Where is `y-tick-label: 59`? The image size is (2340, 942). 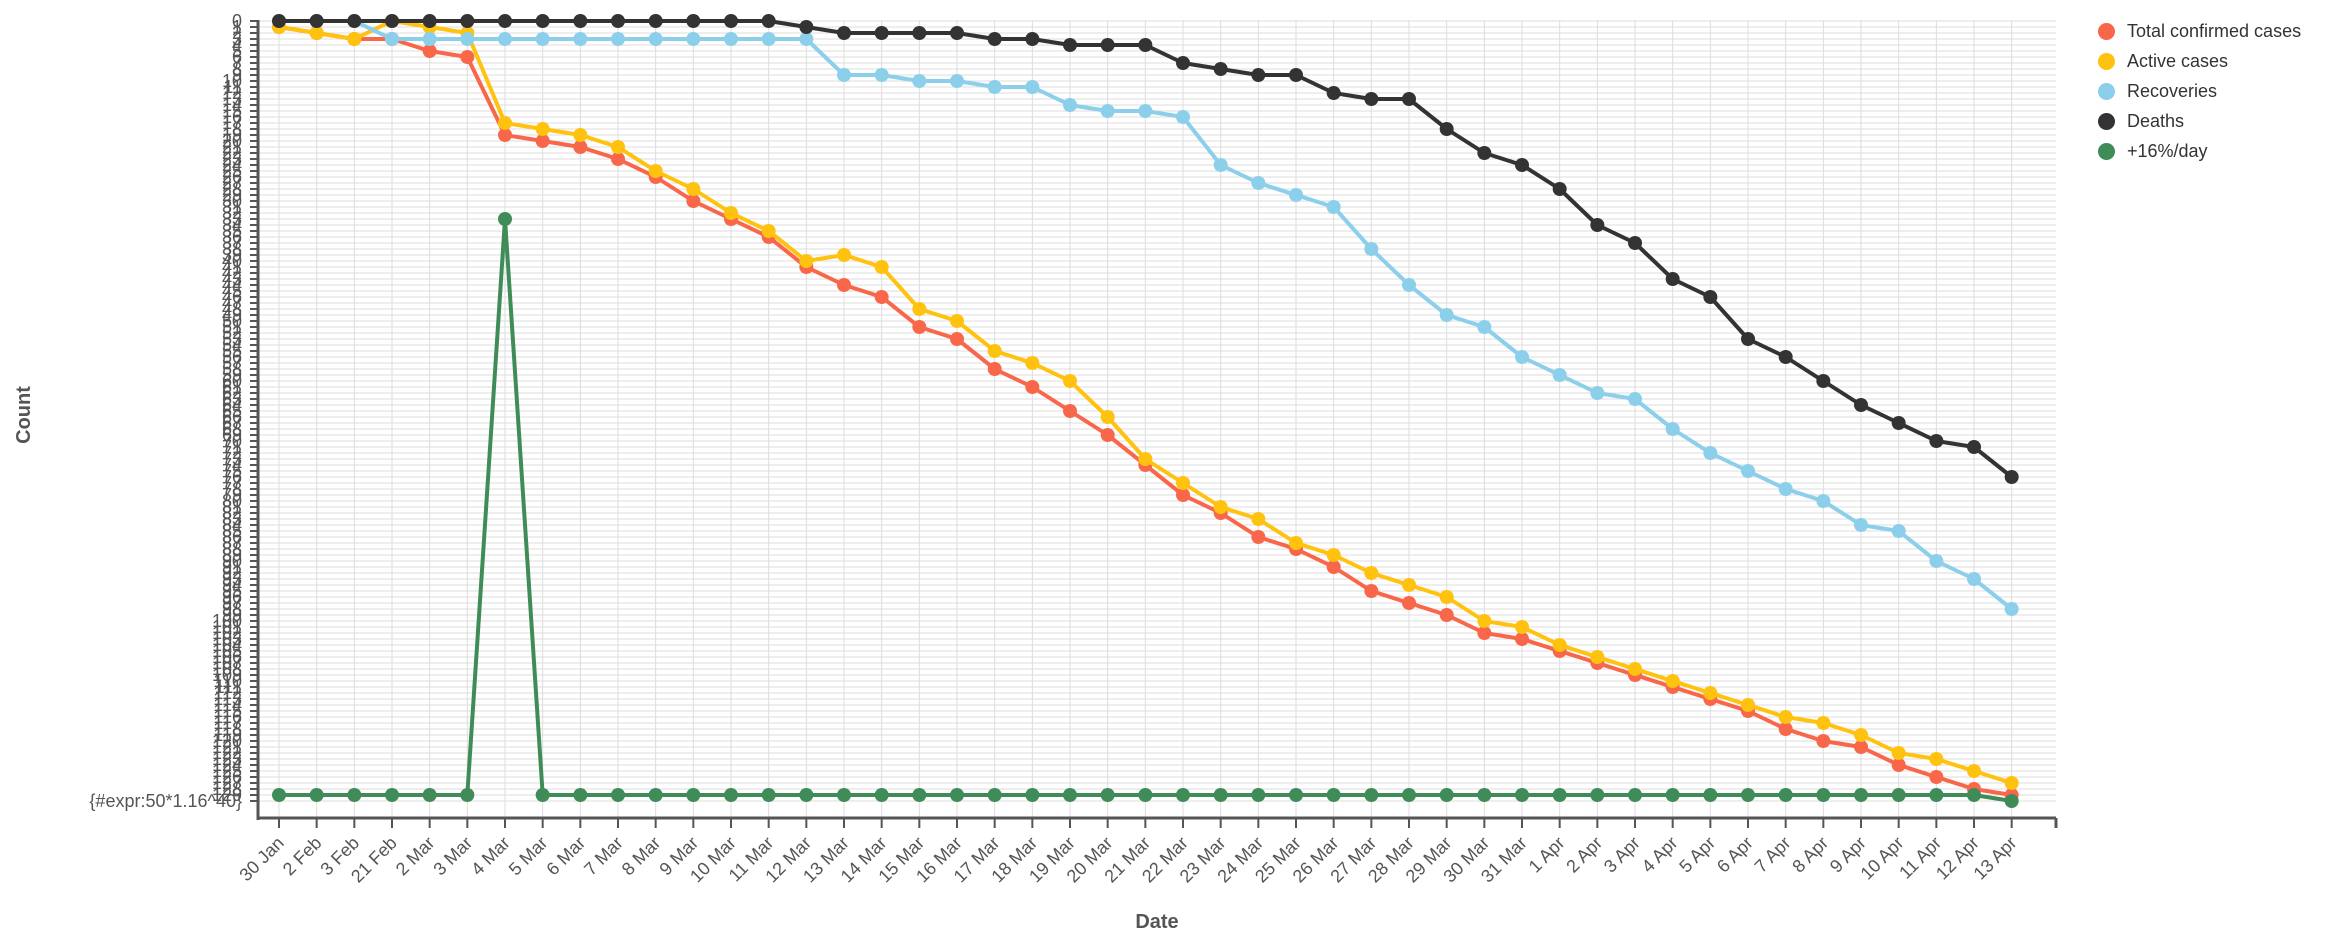
y-tick-label: 59 is located at coordinates (232, 375).